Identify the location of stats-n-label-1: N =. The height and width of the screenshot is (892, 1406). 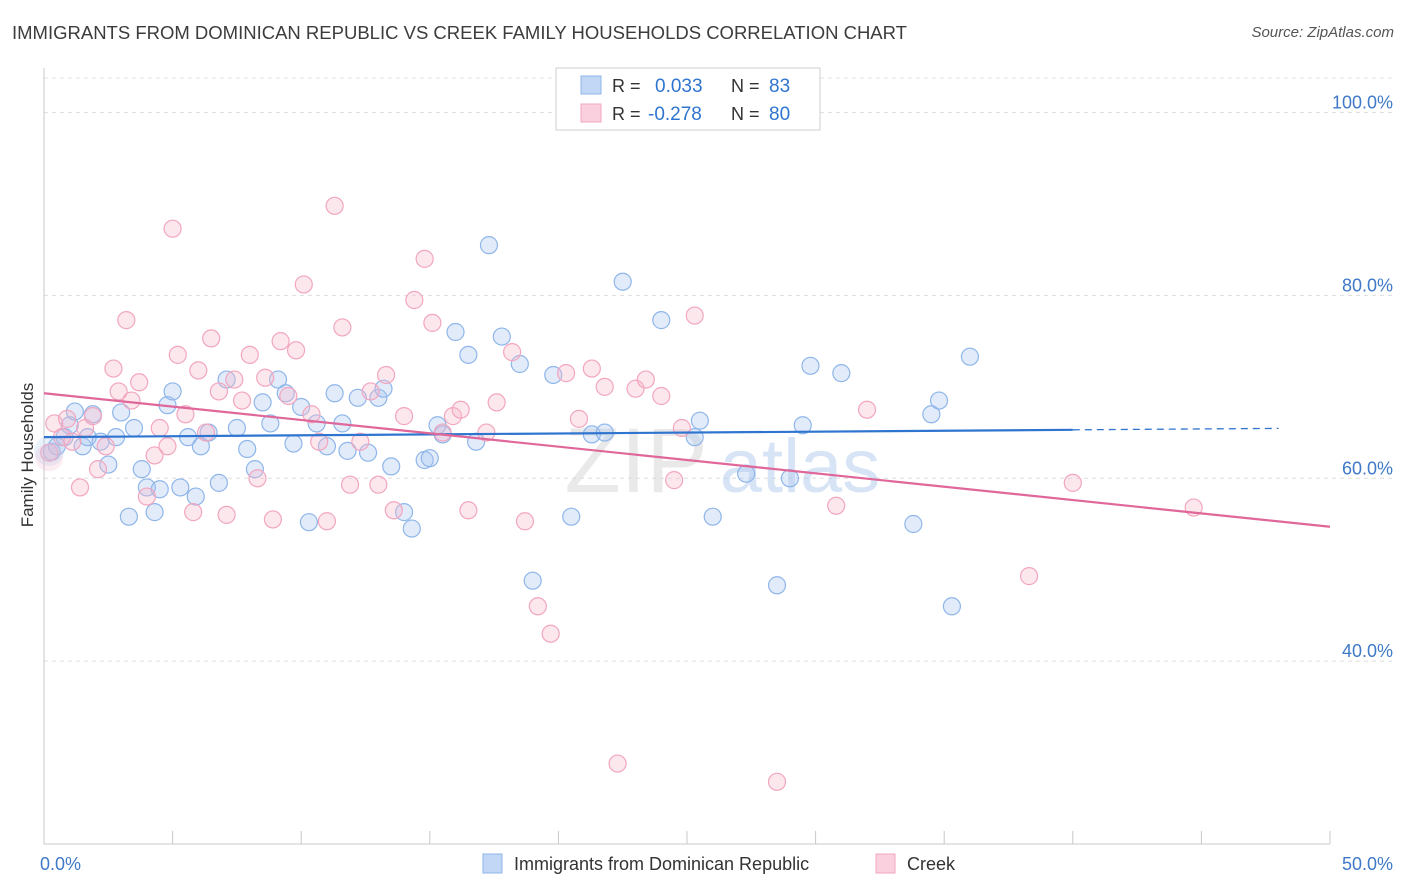
(745, 86).